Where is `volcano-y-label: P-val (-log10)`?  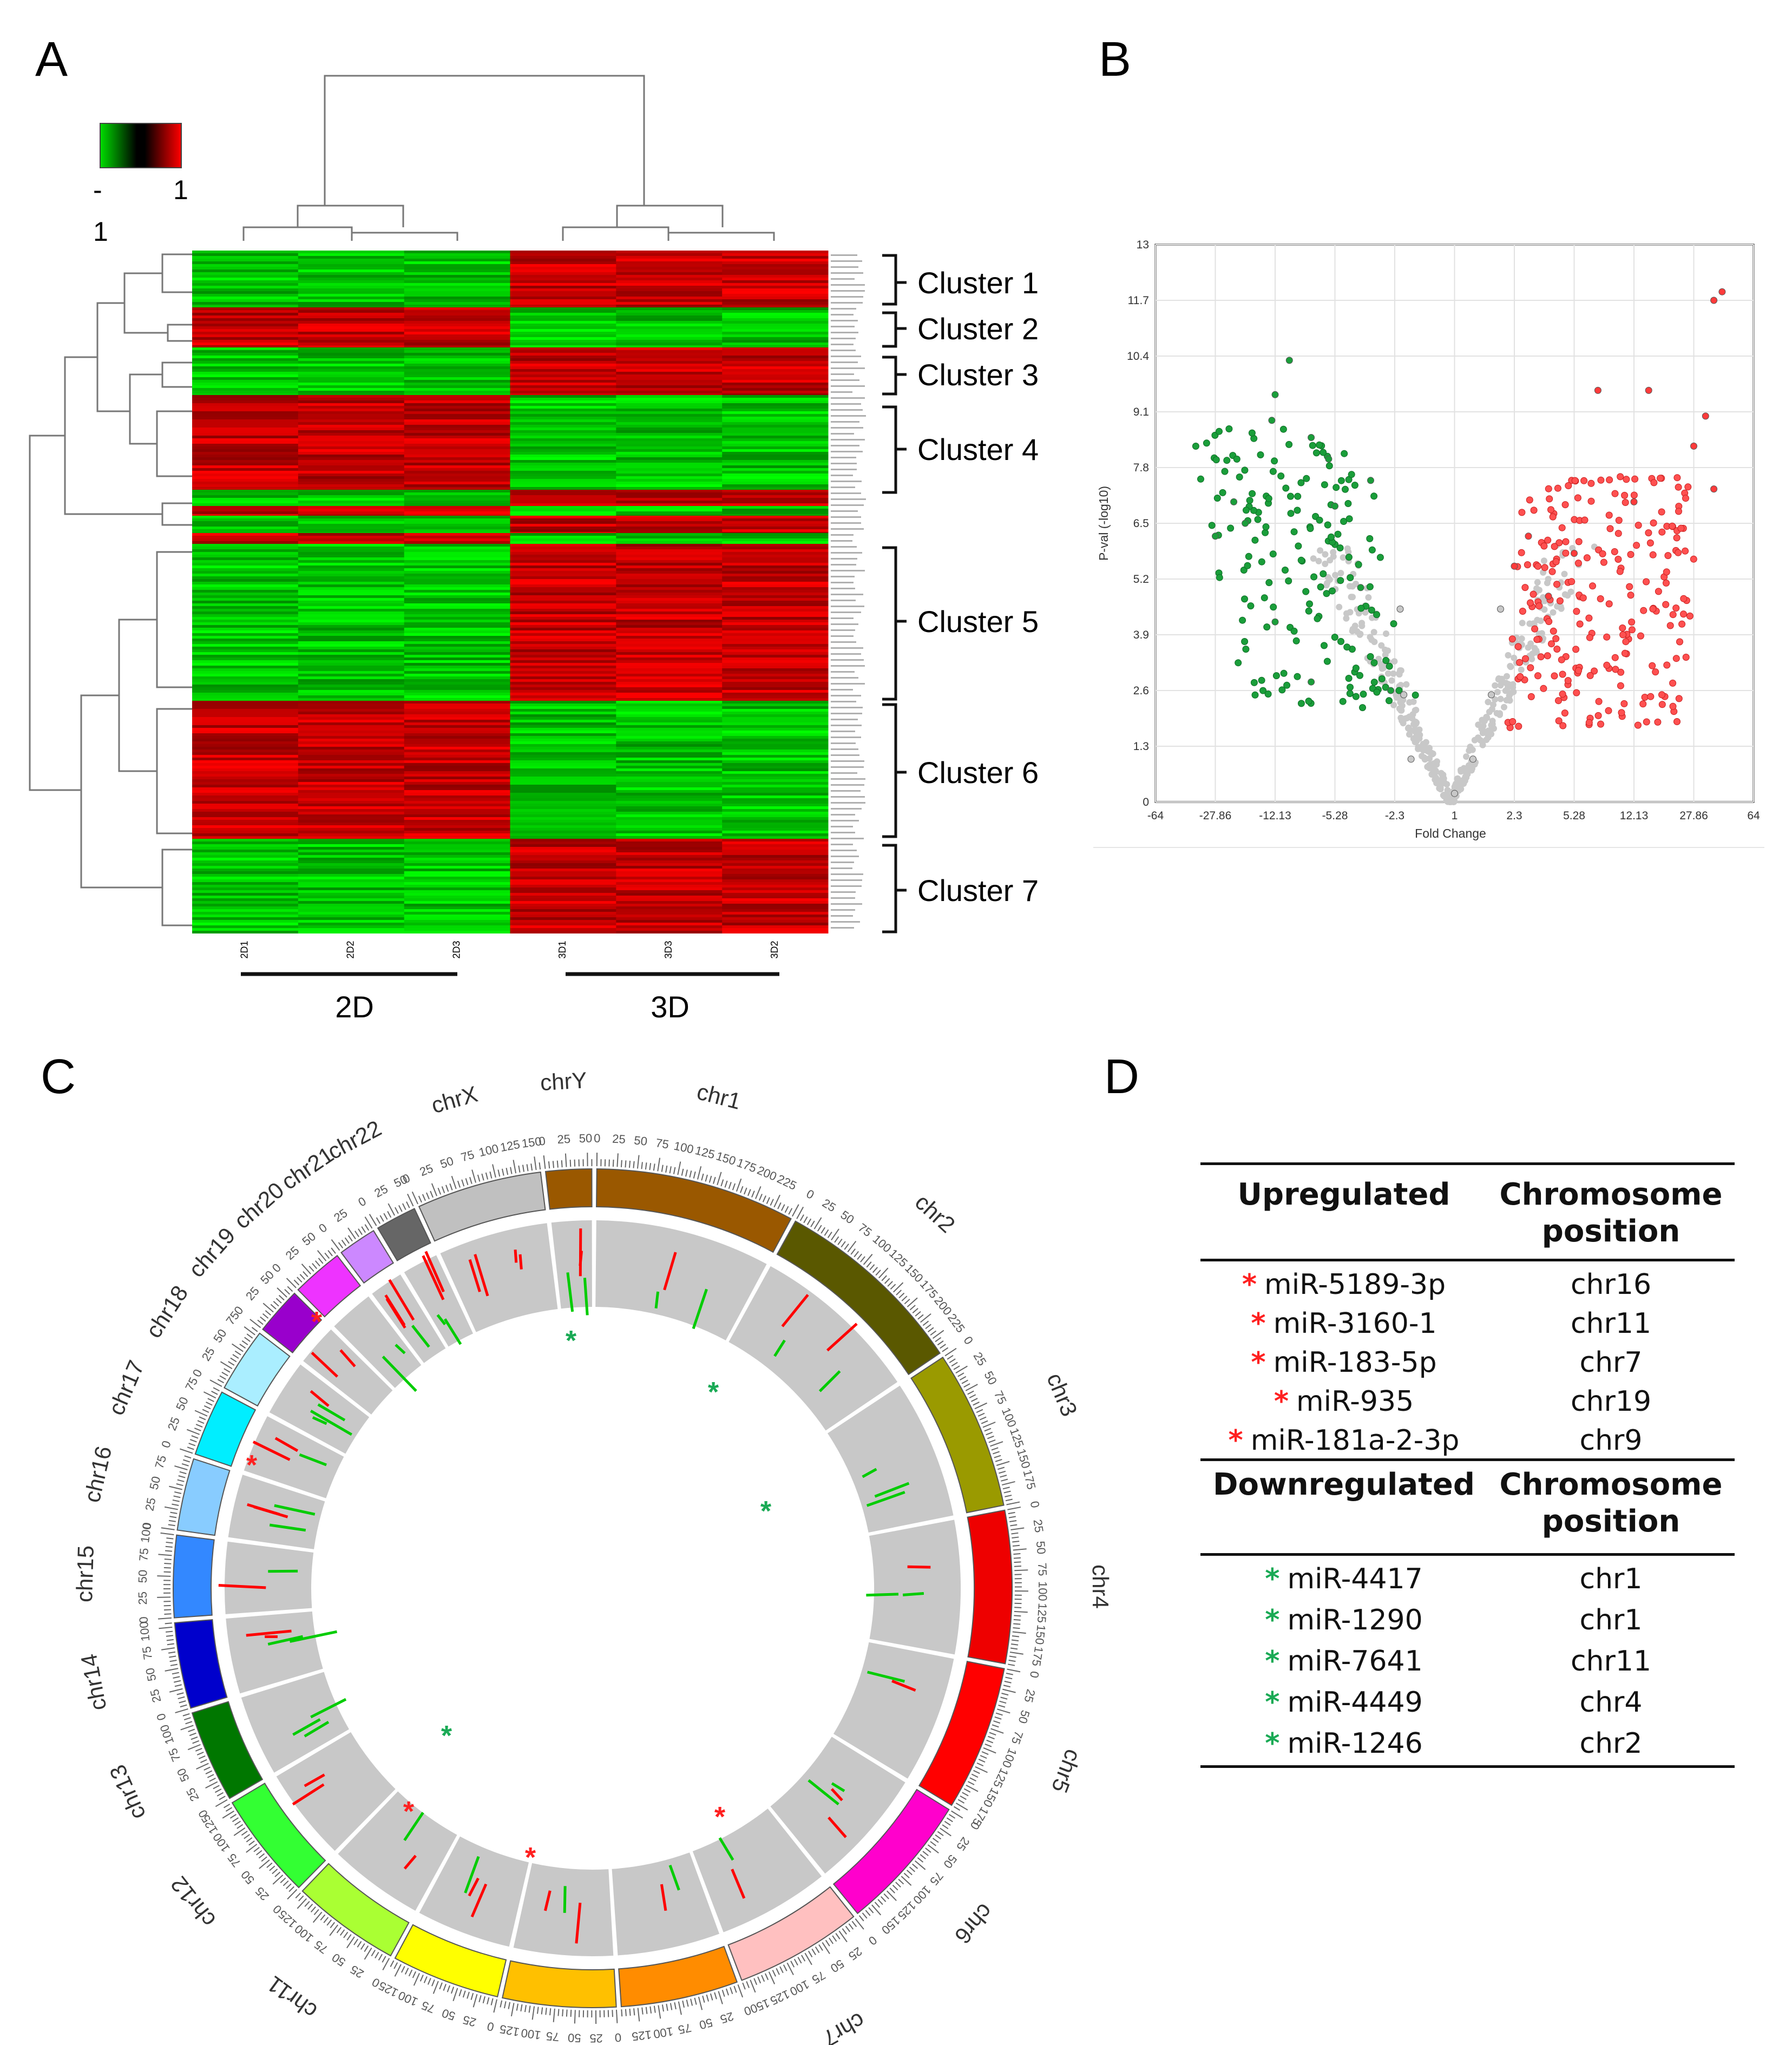 volcano-y-label: P-val (-log10) is located at coordinates (1104, 523).